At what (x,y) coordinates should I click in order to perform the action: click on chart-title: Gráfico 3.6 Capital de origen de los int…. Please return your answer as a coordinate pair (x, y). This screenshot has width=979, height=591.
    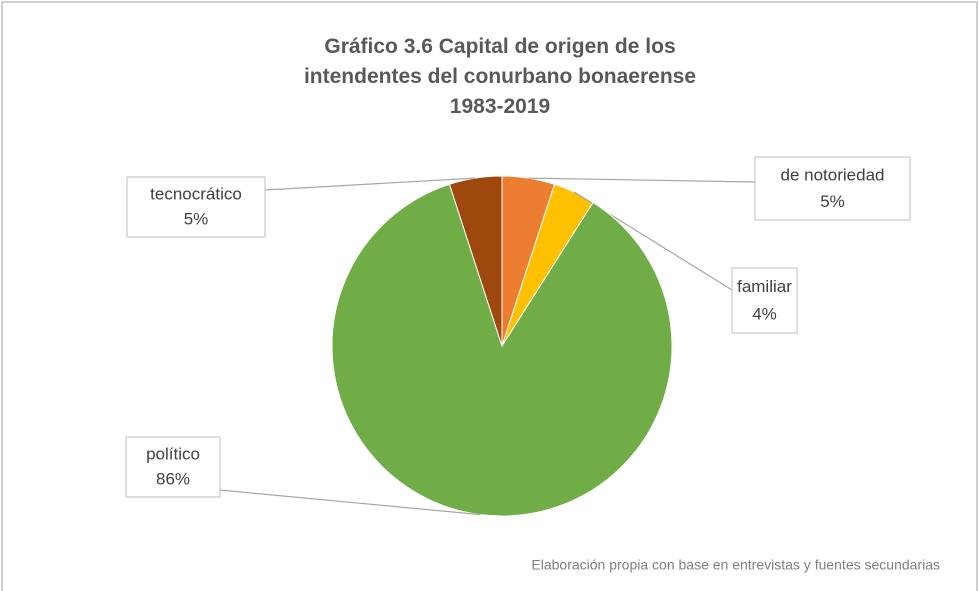
    Looking at the image, I should click on (500, 76).